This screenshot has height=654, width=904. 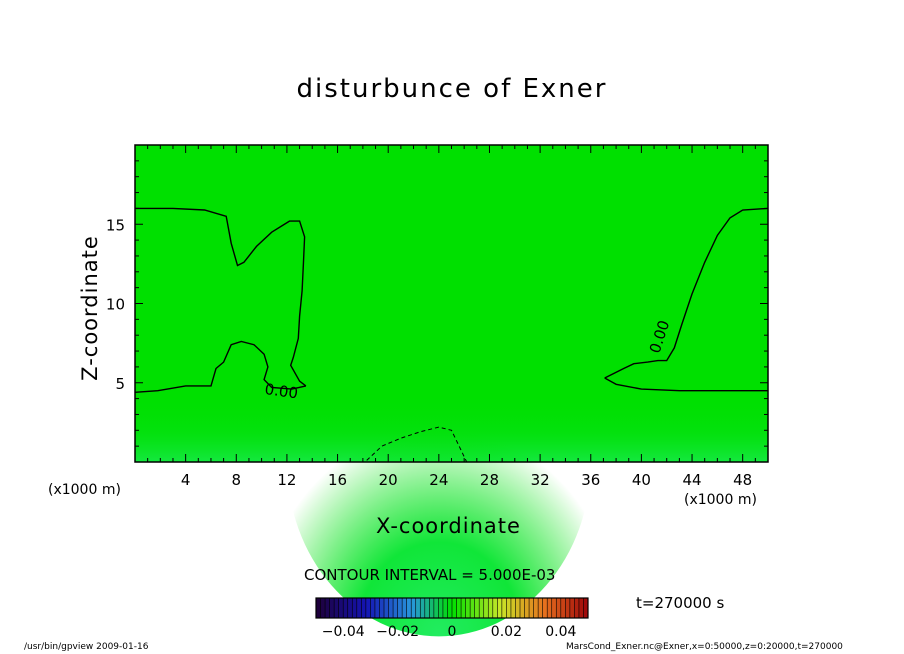 What do you see at coordinates (221, 297) in the screenshot?
I see `contour-zero-left-upper` at bounding box center [221, 297].